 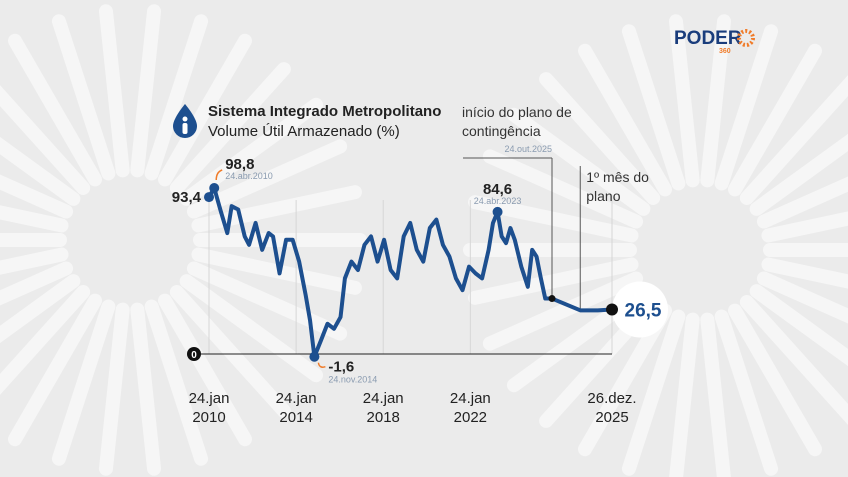 I want to click on y-tick-badge, so click(x=194, y=354).